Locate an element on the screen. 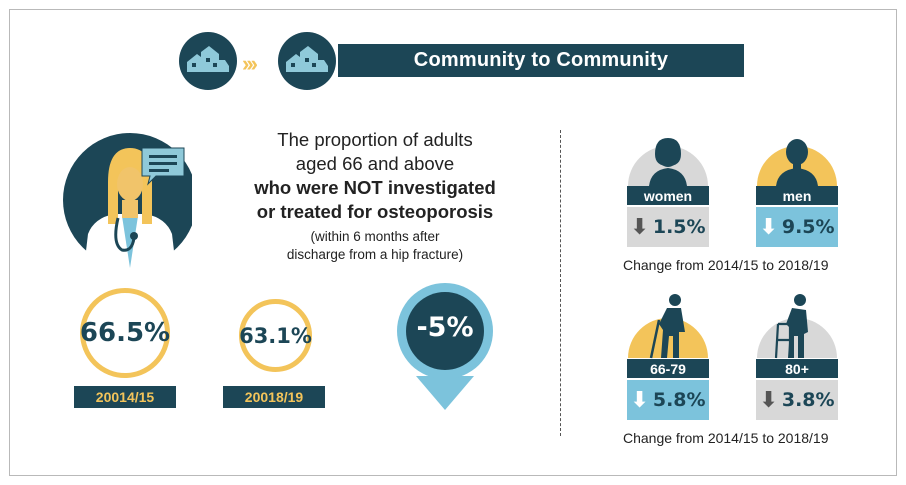  men-change-value: 9.5% is located at coordinates (808, 227).